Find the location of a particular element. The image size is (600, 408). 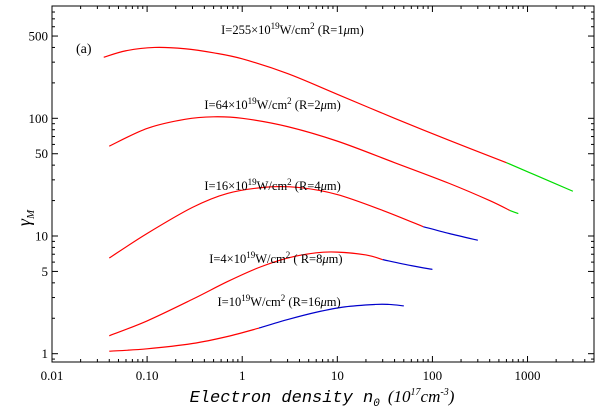

y-tick-label: 100 is located at coordinates (39, 118).